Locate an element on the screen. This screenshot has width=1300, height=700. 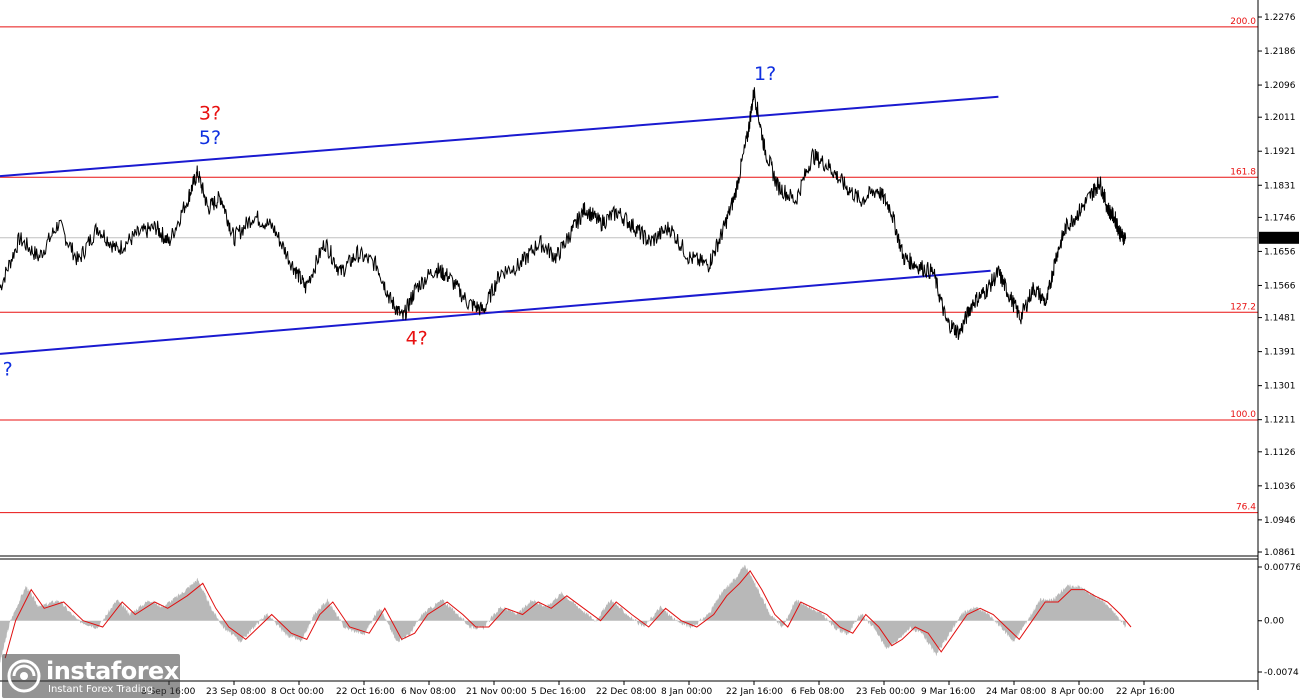
osc-tick-label: 0.00 is located at coordinates (1274, 622).